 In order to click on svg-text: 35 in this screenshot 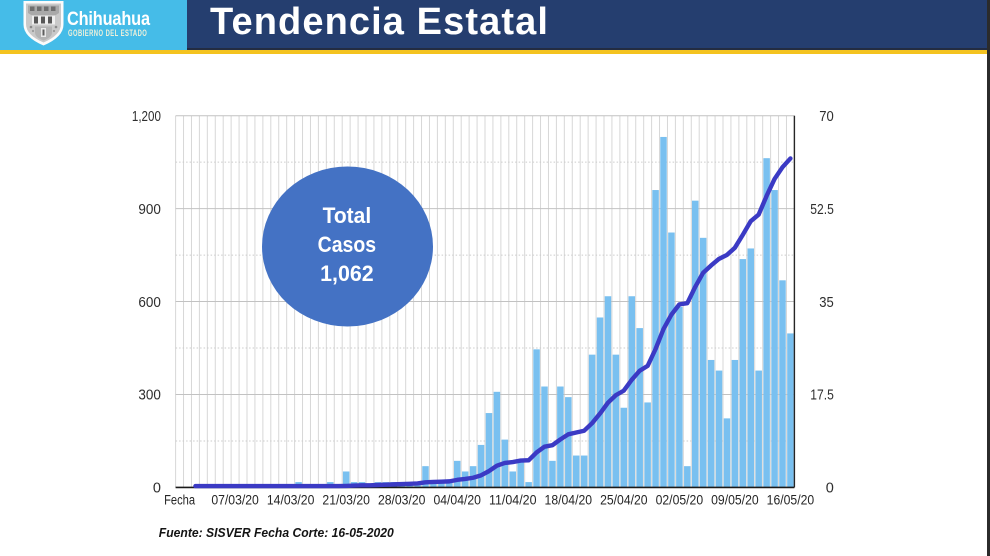, I will do `click(826, 303)`.